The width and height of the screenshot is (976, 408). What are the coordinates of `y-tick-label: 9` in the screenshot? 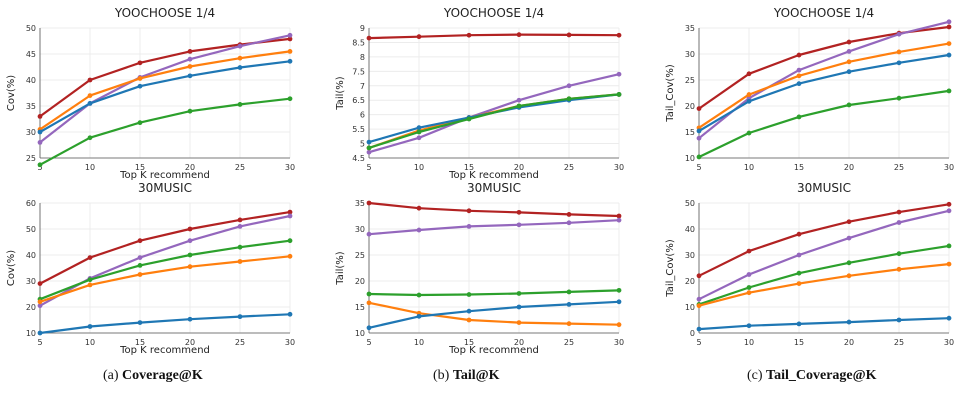 It's located at (362, 28).